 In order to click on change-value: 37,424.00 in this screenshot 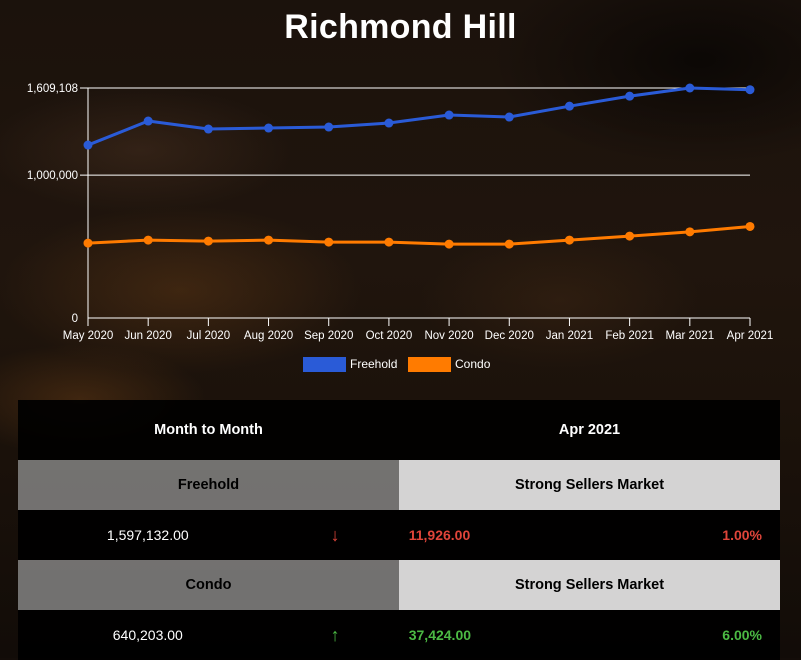, I will do `click(440, 635)`.